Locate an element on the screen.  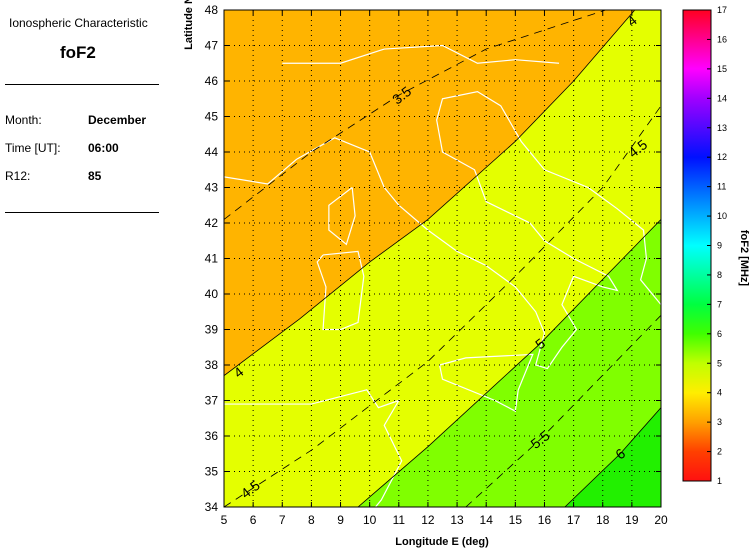
x-axis-label: Longitude E (deg) is located at coordinates (442, 542).